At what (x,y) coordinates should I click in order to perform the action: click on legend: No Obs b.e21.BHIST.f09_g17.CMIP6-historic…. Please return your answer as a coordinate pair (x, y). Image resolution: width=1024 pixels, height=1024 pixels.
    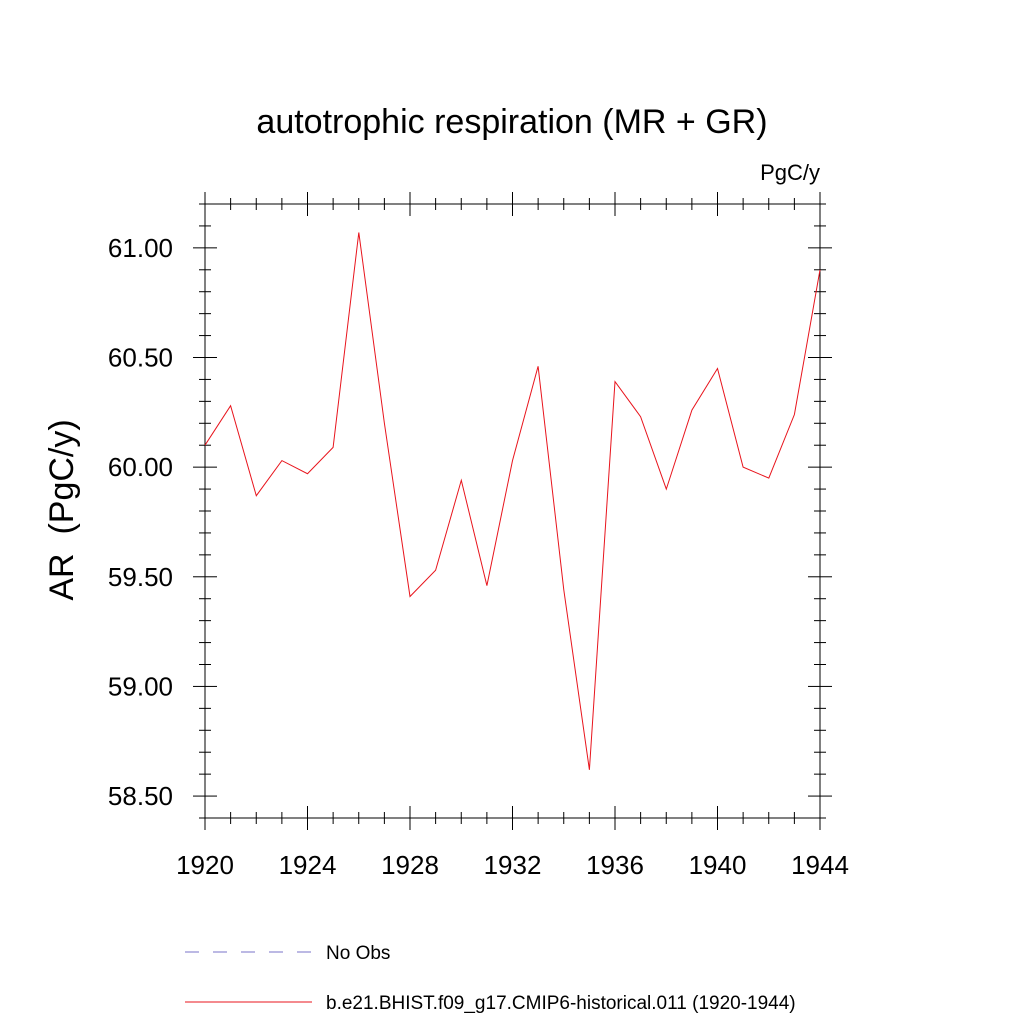
    Looking at the image, I should click on (490, 978).